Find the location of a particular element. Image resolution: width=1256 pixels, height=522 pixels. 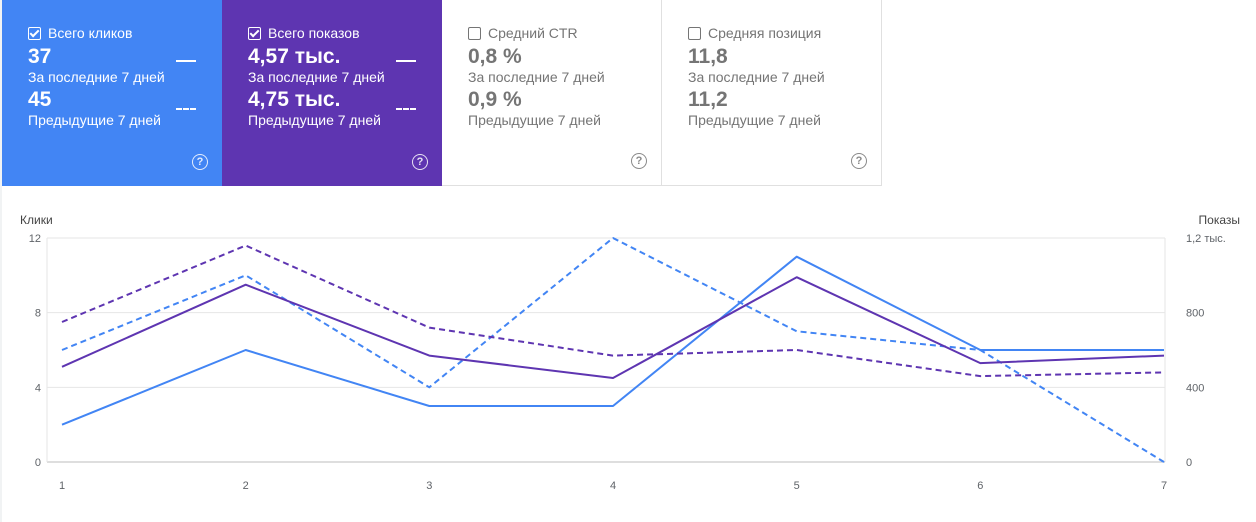

card-label: Всего показов is located at coordinates (314, 33).